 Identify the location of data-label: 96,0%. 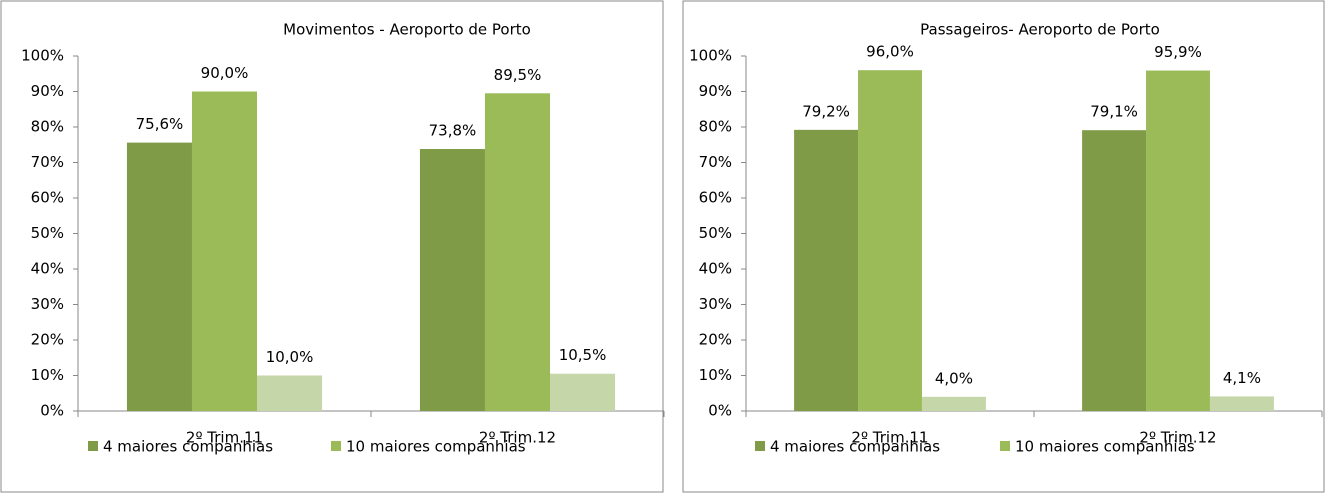
(890, 52).